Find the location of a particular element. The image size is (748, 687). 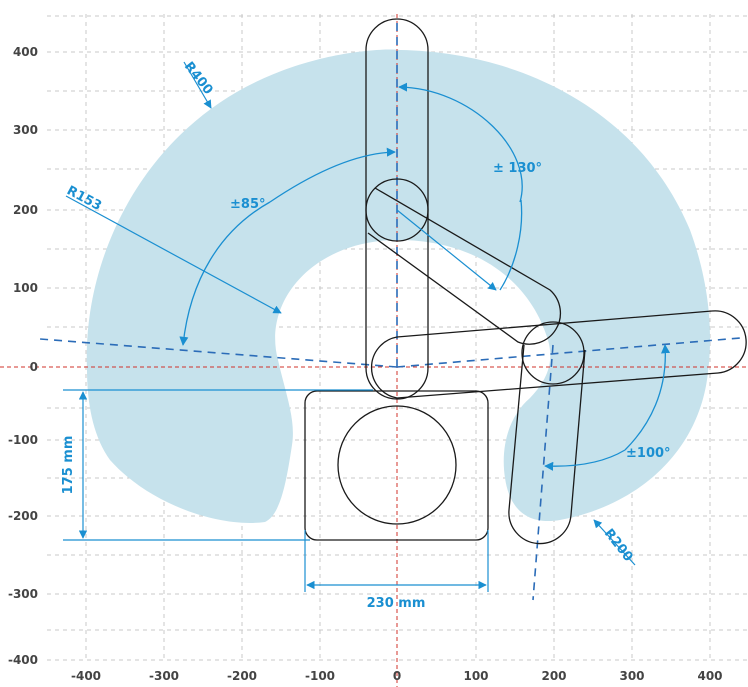

y-tick: 200 is located at coordinates (25, 210).